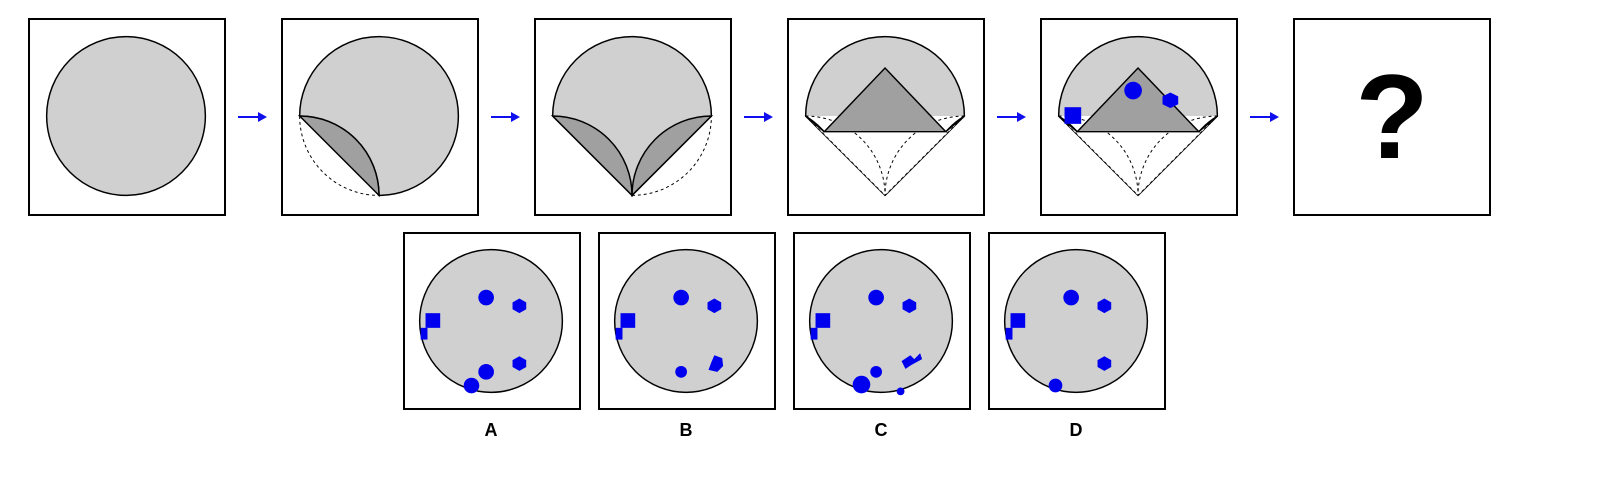 The image size is (1610, 490). I want to click on third-fold-diagram, so click(885, 116).